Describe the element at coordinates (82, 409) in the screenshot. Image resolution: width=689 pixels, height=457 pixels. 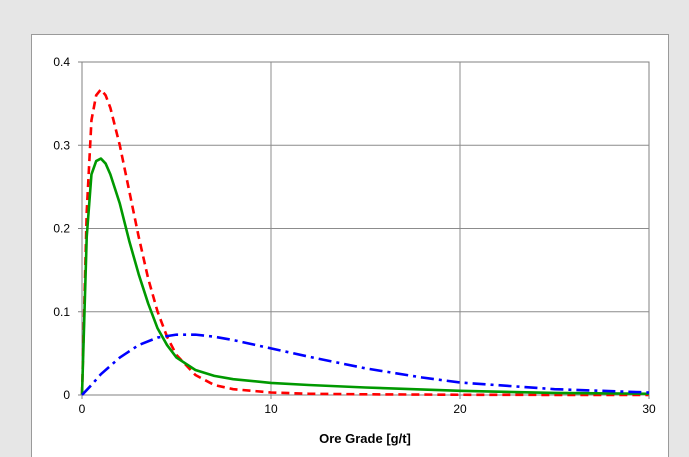
I see `x-tick-label: 0` at that location.